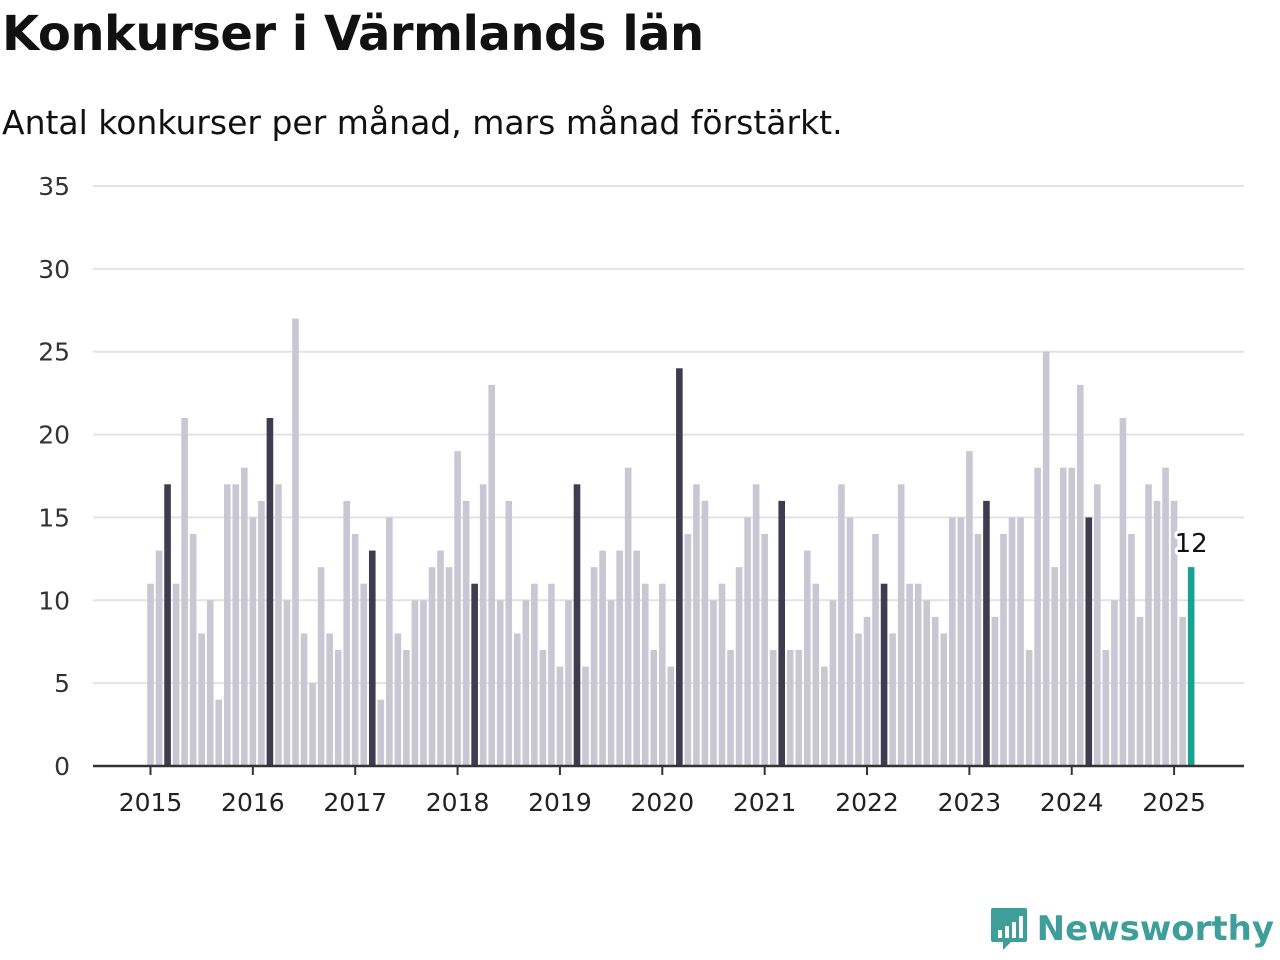 Image resolution: width=1280 pixels, height=960 pixels. Describe the element at coordinates (867, 802) in the screenshot. I see `x-tick-label: 2022` at that location.